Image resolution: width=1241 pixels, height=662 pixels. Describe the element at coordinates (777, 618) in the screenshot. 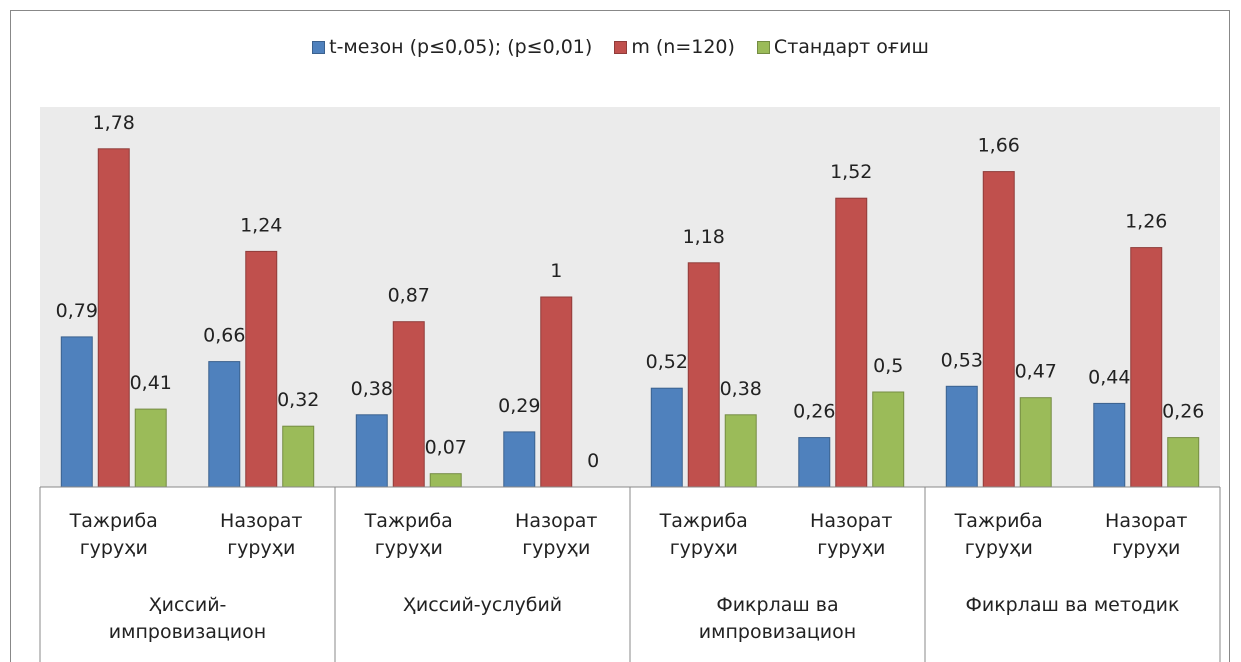

I see `group-label: Фикрлаш ва импровизацион` at that location.